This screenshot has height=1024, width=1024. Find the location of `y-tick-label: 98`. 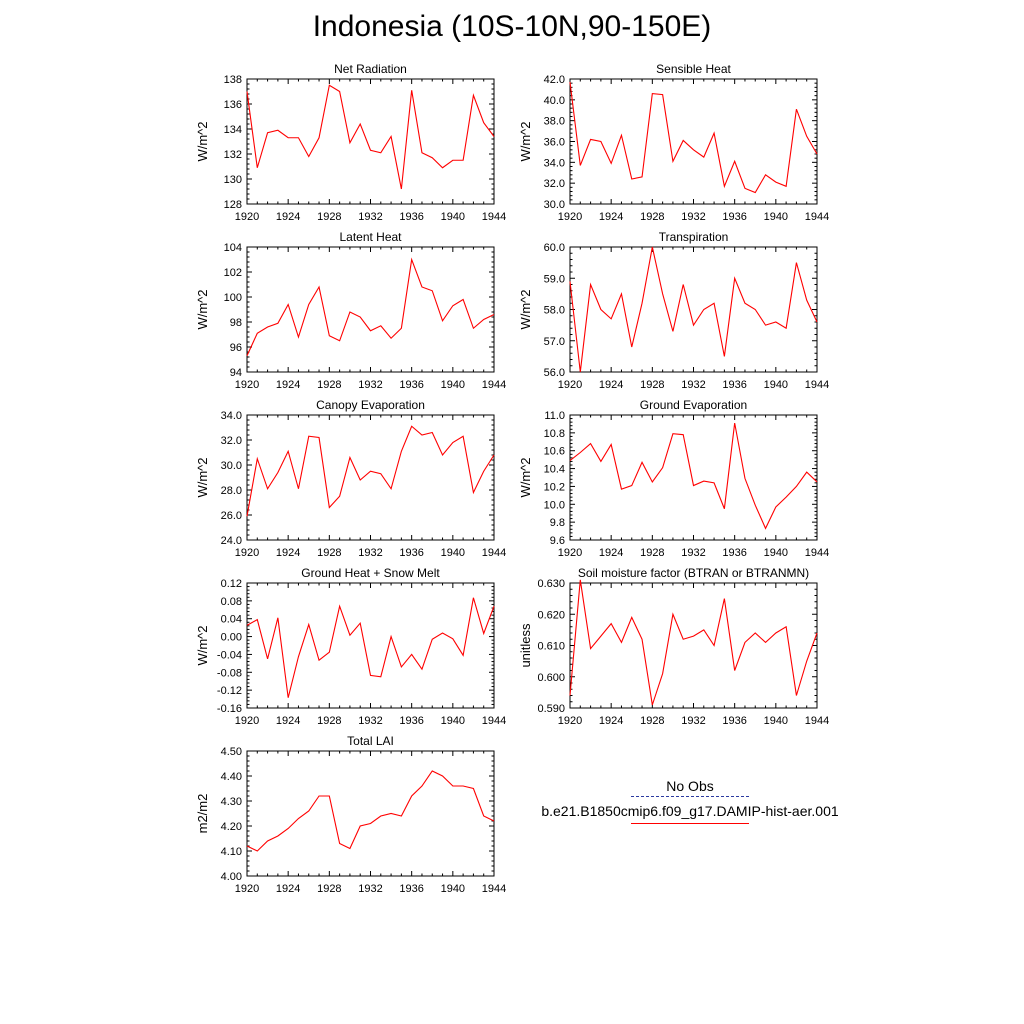

y-tick-label: 98 is located at coordinates (236, 323).